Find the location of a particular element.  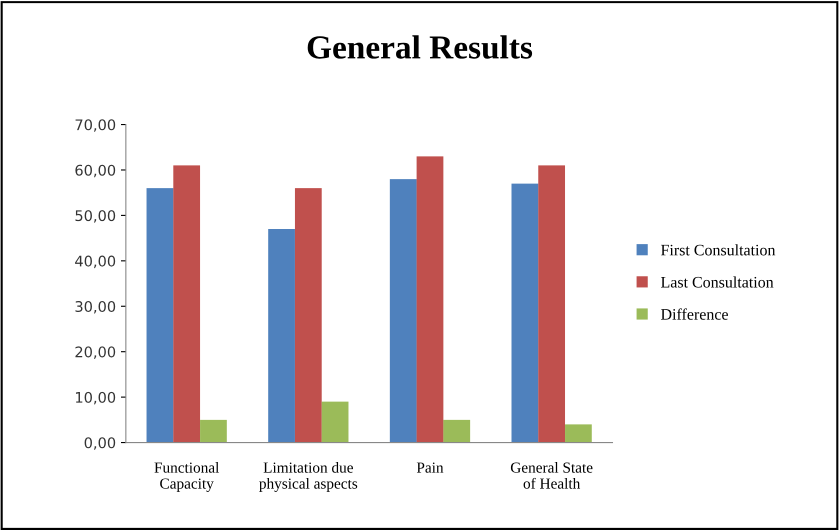

x-tick-label: Functional Capacity is located at coordinates (187, 477).